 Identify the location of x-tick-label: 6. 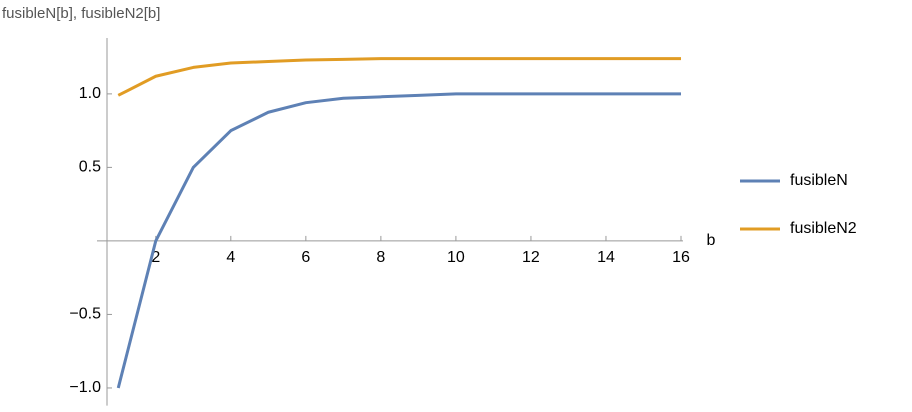
(305, 257).